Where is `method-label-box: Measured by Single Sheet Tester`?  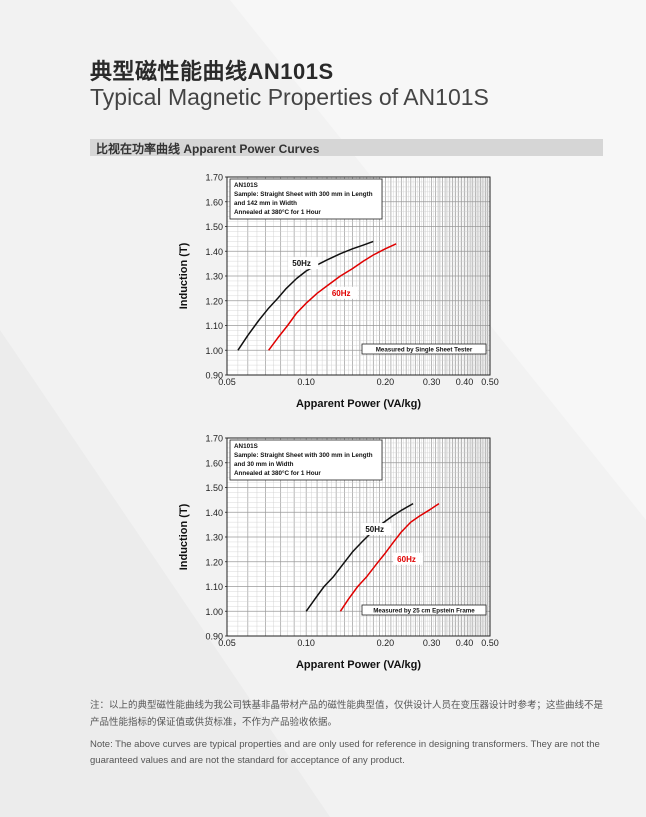
method-label-box: Measured by Single Sheet Tester is located at coordinates (424, 349).